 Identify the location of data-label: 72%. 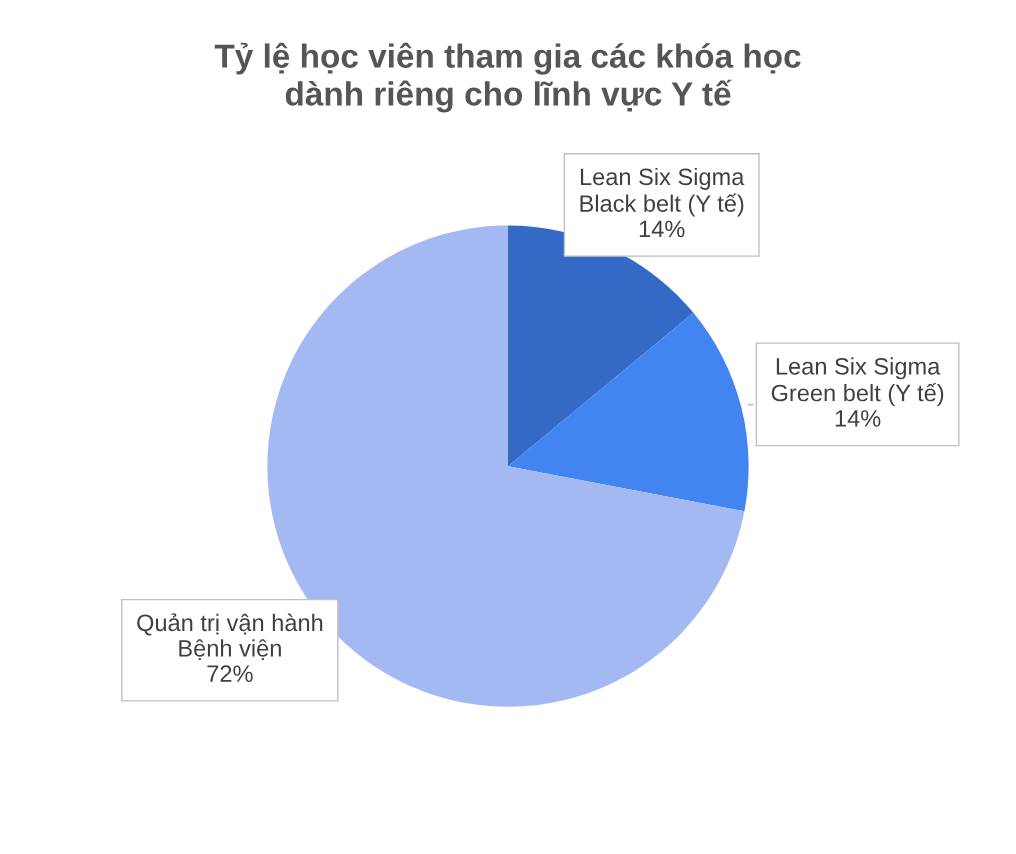
(230, 673).